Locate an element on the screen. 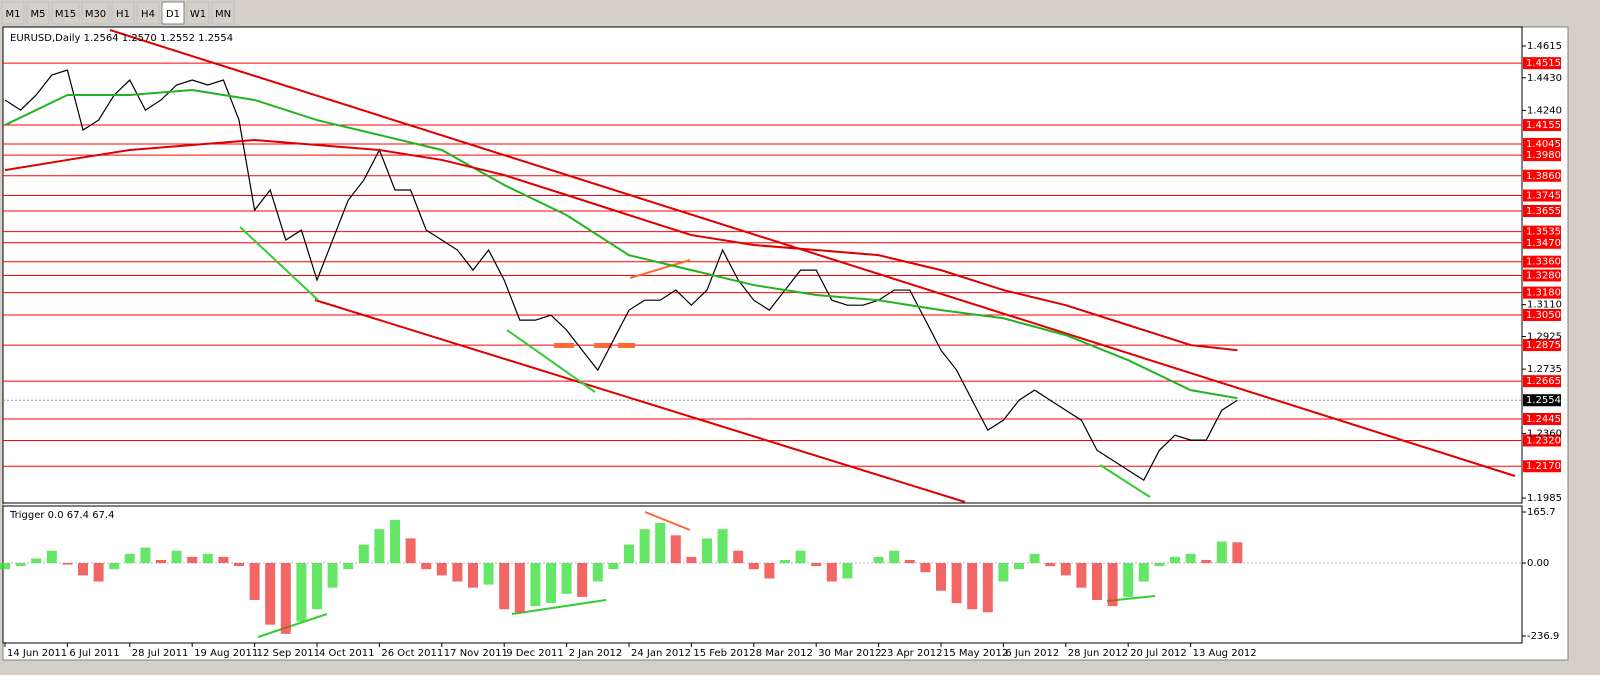  x-tick-label: 15 Feb 2012 is located at coordinates (724, 653).